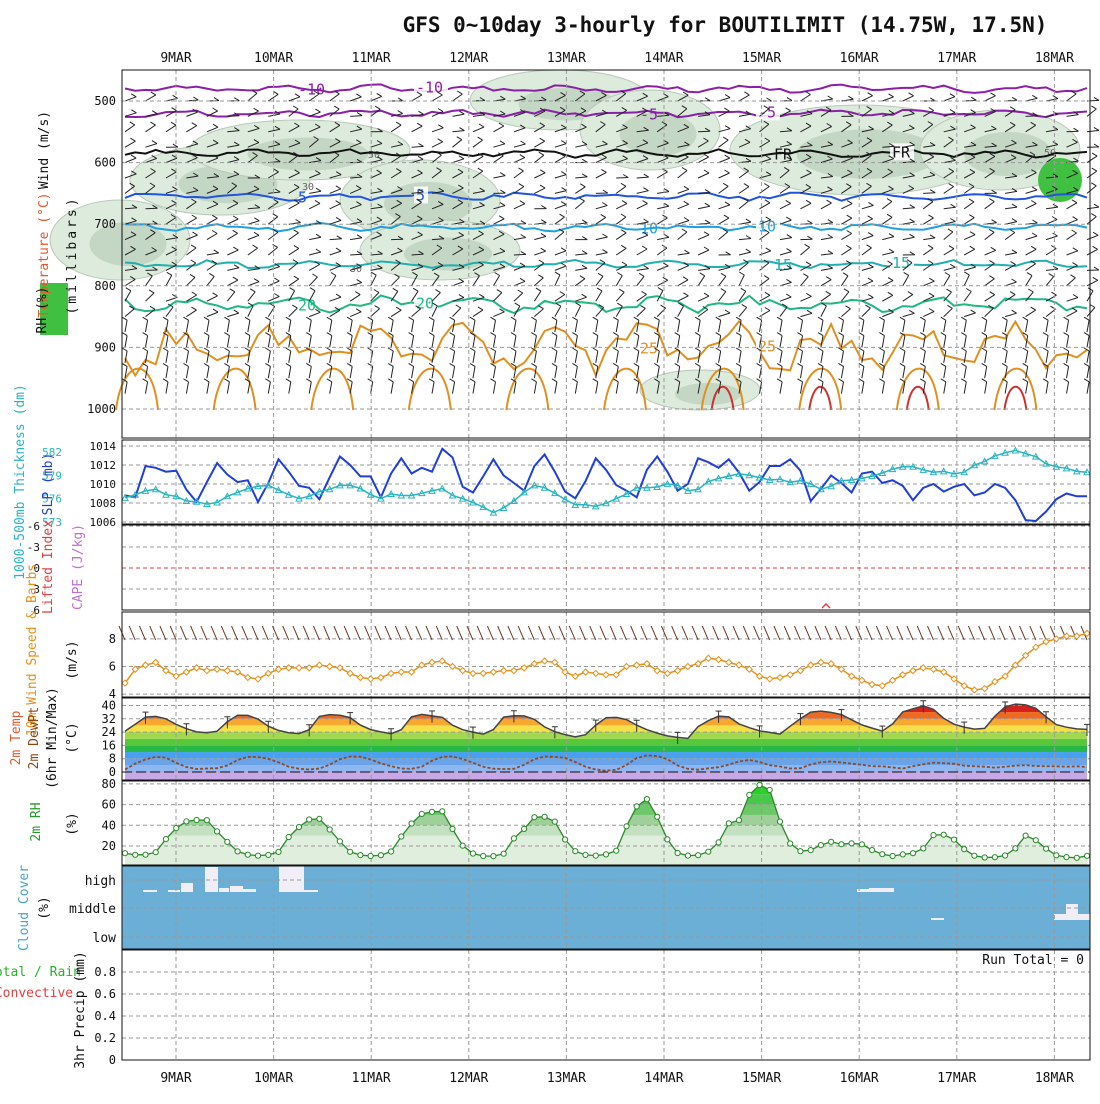 The width and height of the screenshot is (1100, 1104). What do you see at coordinates (109, 719) in the screenshot?
I see `temp-tick-label: 32` at bounding box center [109, 719].